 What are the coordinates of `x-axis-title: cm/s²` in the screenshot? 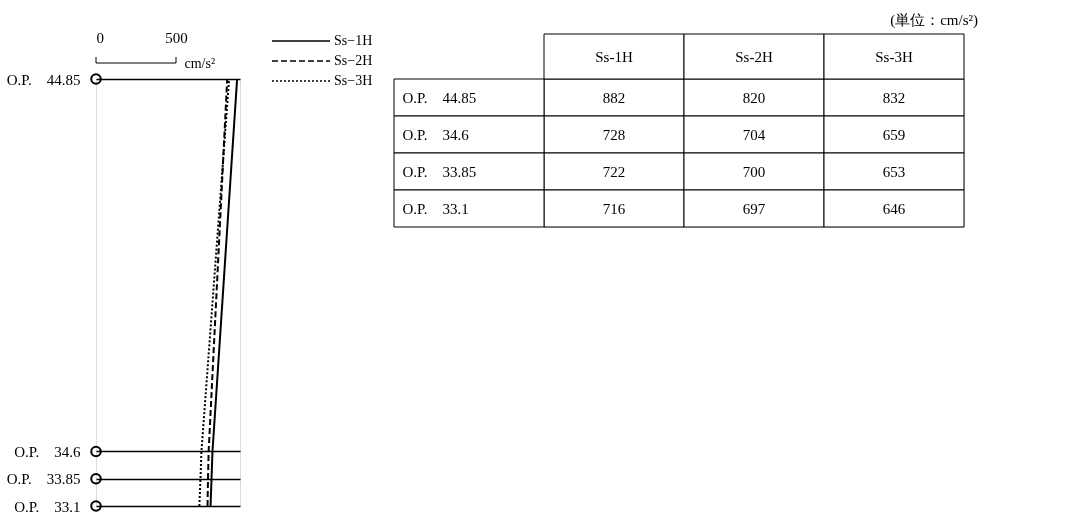 It's located at (200, 63).